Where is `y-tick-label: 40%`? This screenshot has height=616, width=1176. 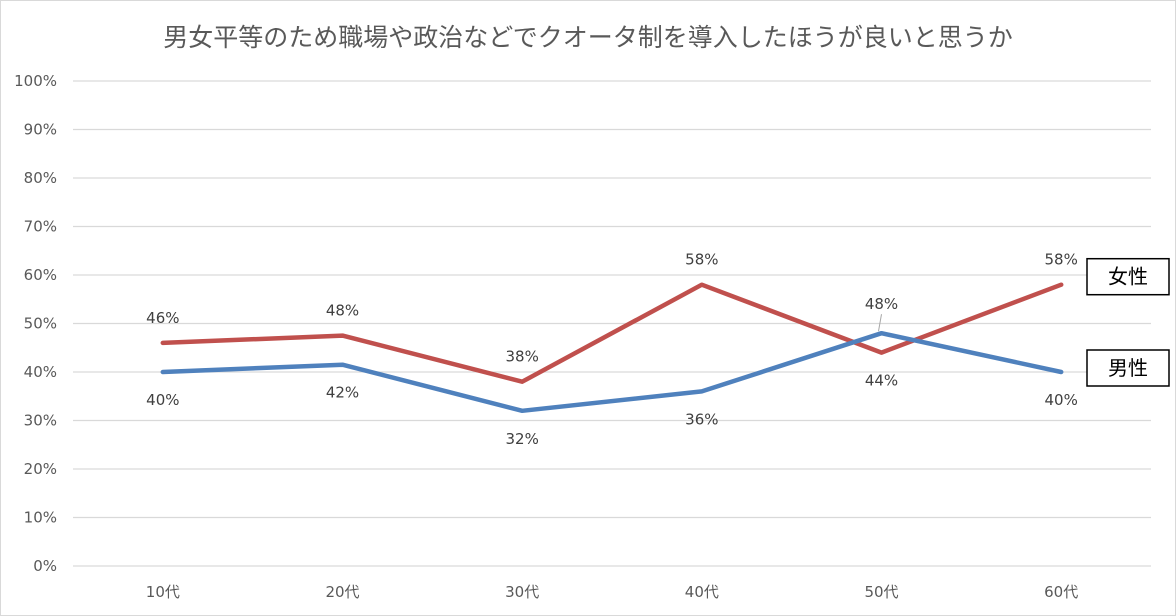 y-tick-label: 40% is located at coordinates (40, 372).